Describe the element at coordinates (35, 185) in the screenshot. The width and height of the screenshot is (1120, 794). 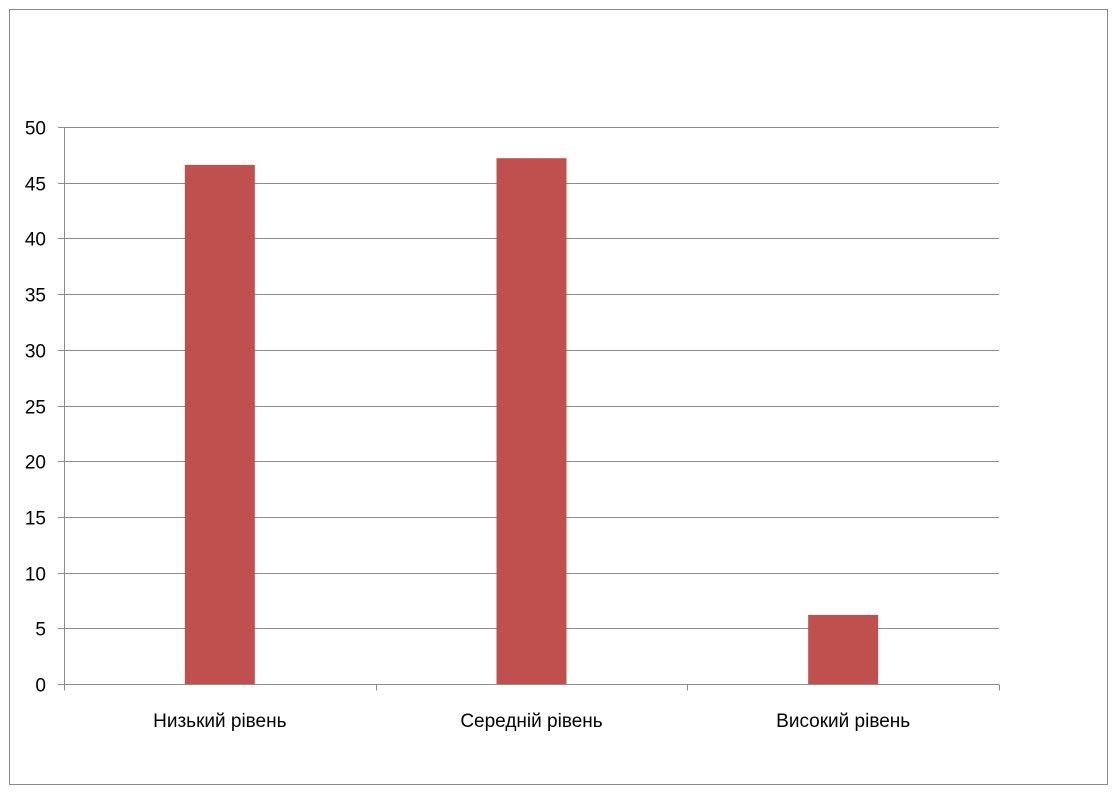
I see `y-tick-label: 45` at that location.